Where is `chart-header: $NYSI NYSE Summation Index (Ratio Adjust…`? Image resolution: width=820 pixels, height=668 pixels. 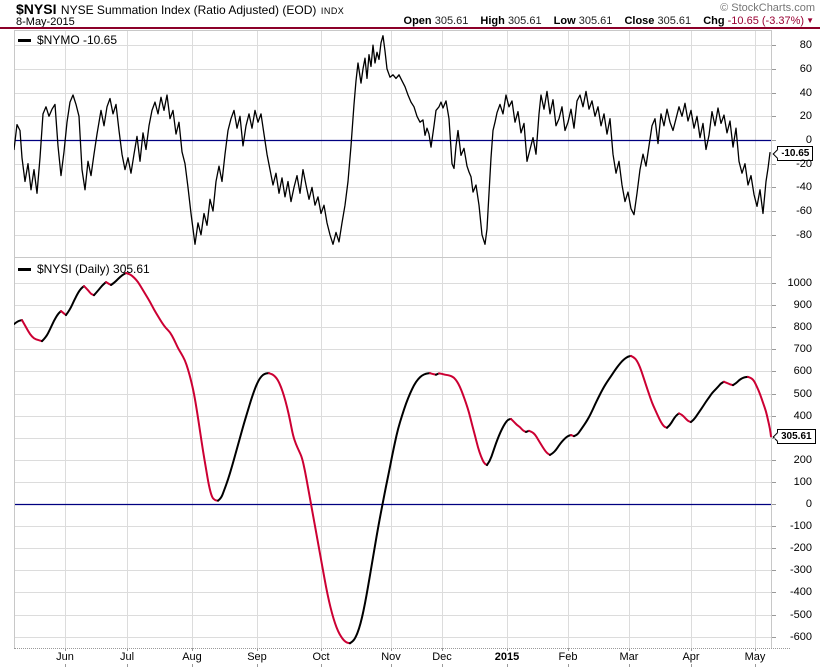 chart-header: $NYSI NYSE Summation Index (Ratio Adjust… is located at coordinates (180, 10).